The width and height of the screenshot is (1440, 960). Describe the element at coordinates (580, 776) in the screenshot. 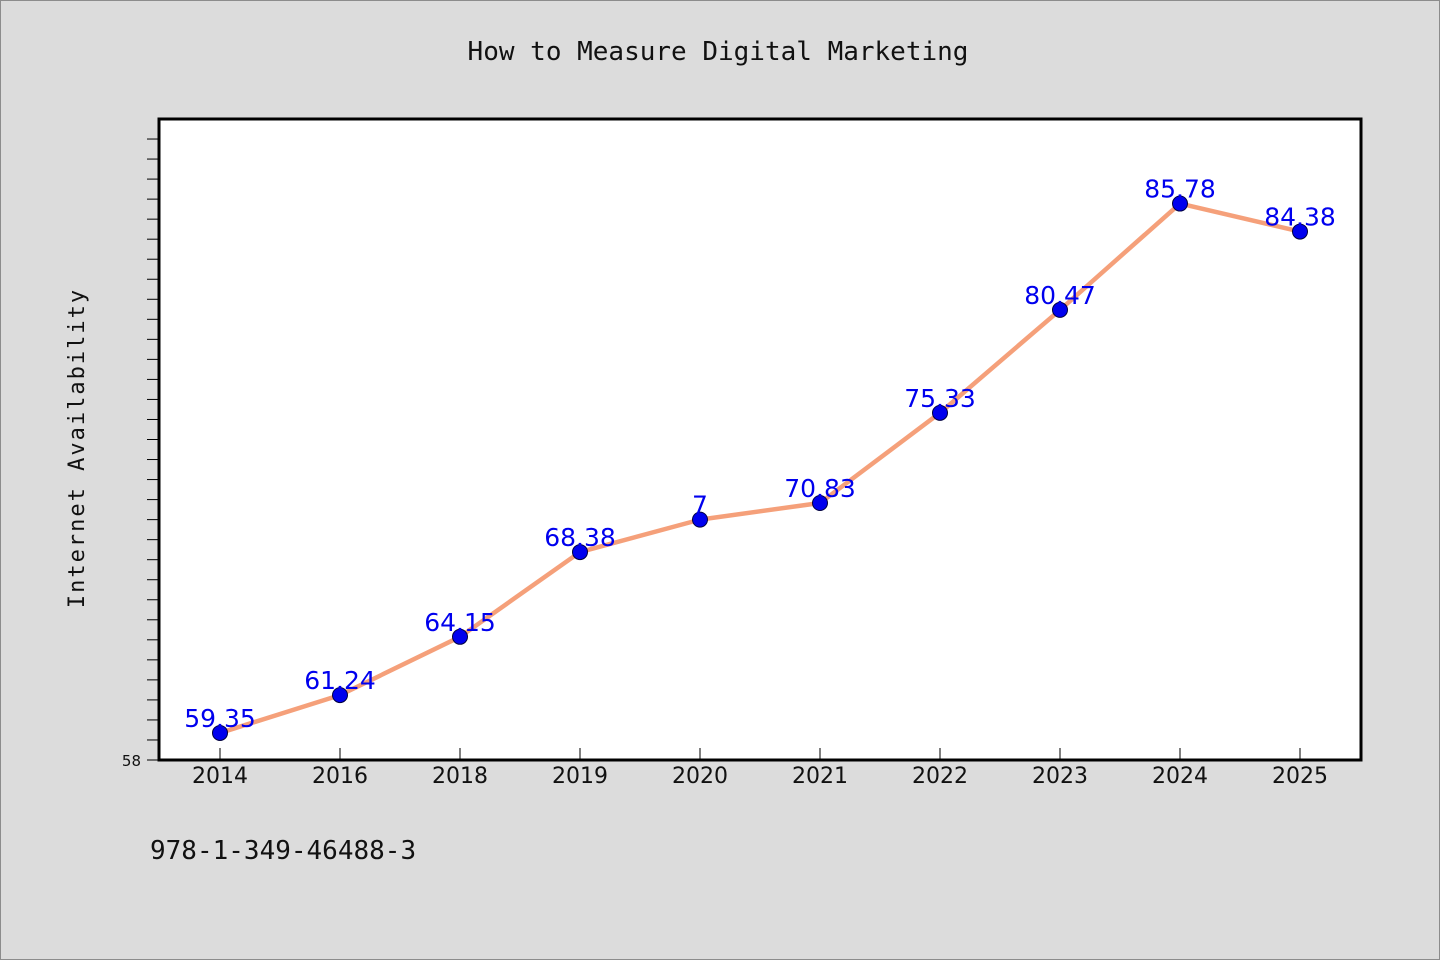

I see `x-tick-label: 2019` at that location.